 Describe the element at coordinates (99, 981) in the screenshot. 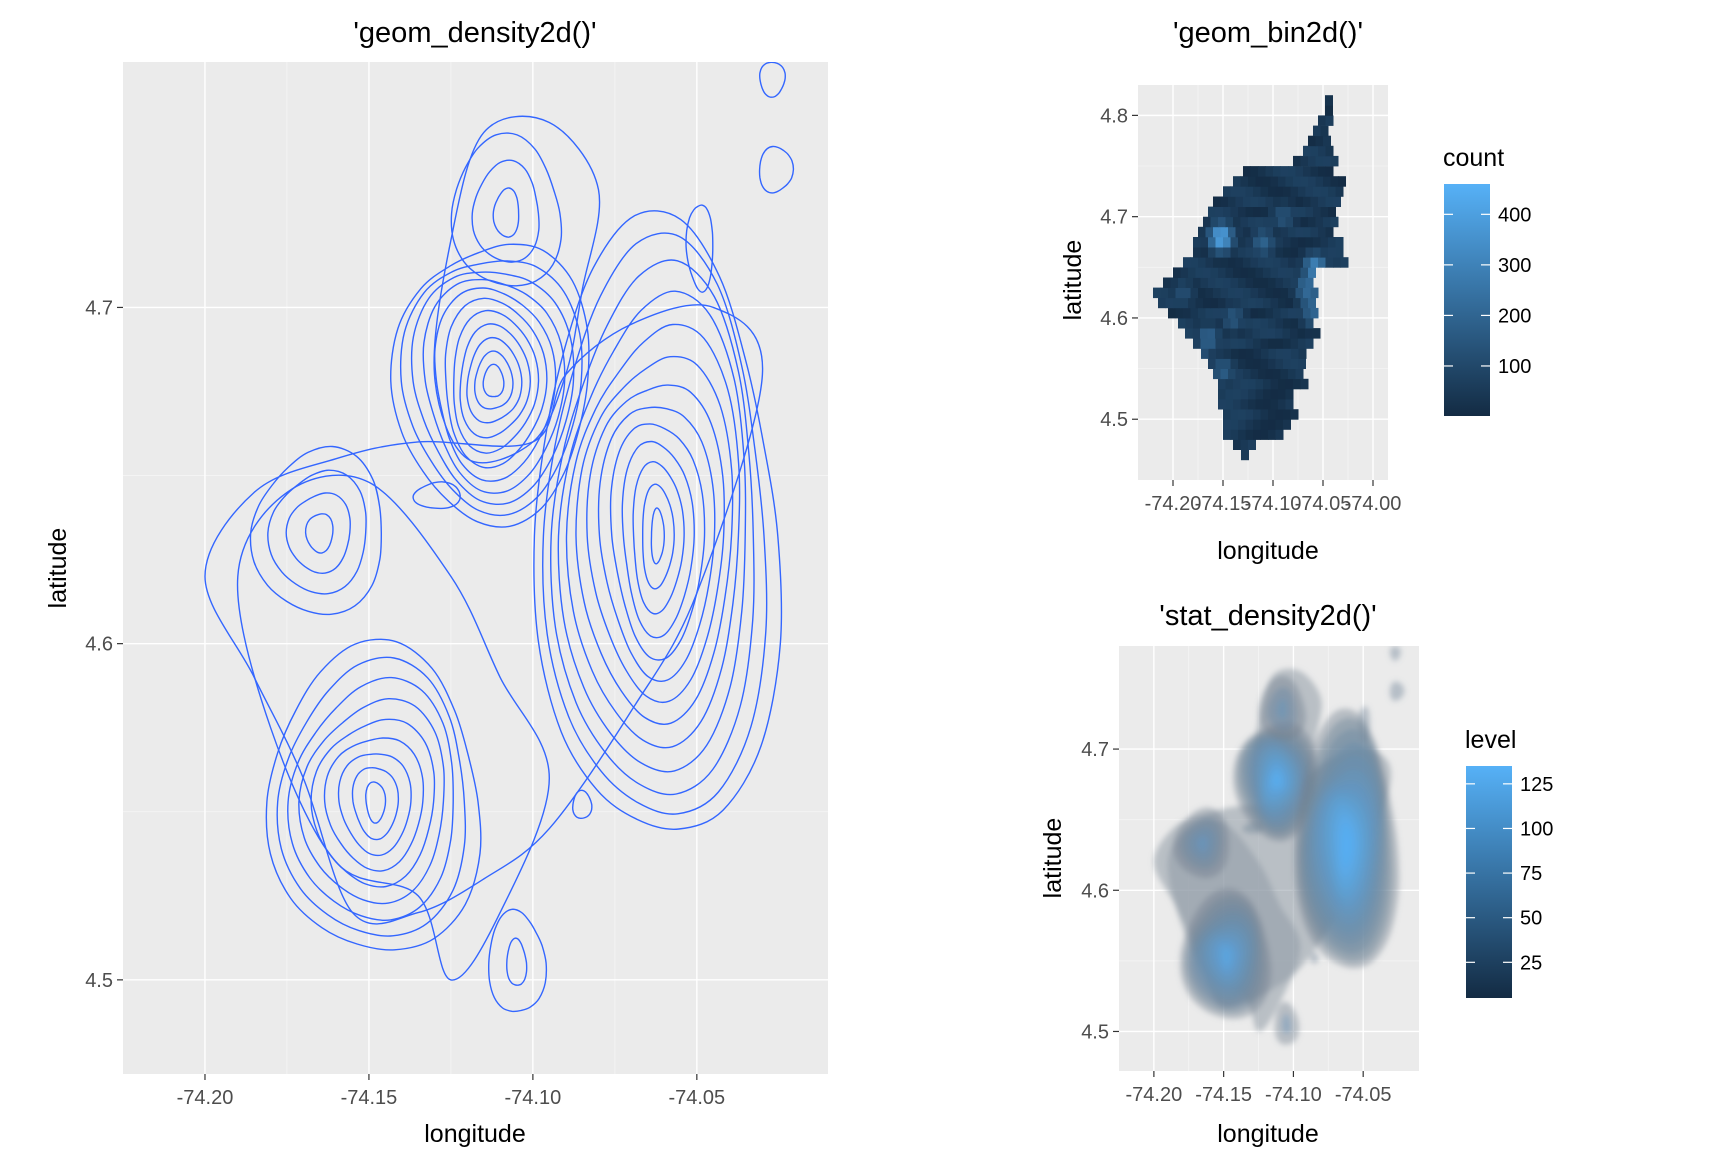

I see `chart-left-y-tick-label: 4.5` at that location.